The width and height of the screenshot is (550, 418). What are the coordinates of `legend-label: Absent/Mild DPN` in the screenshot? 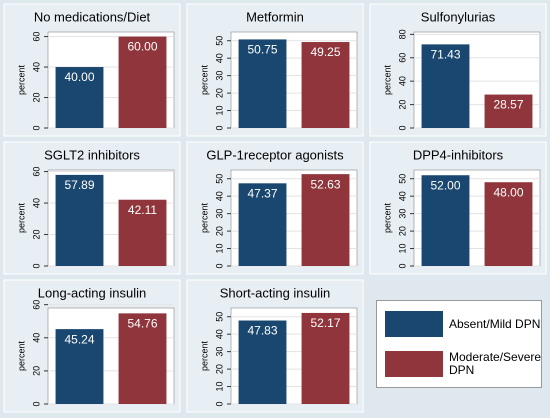 It's located at (495, 323).